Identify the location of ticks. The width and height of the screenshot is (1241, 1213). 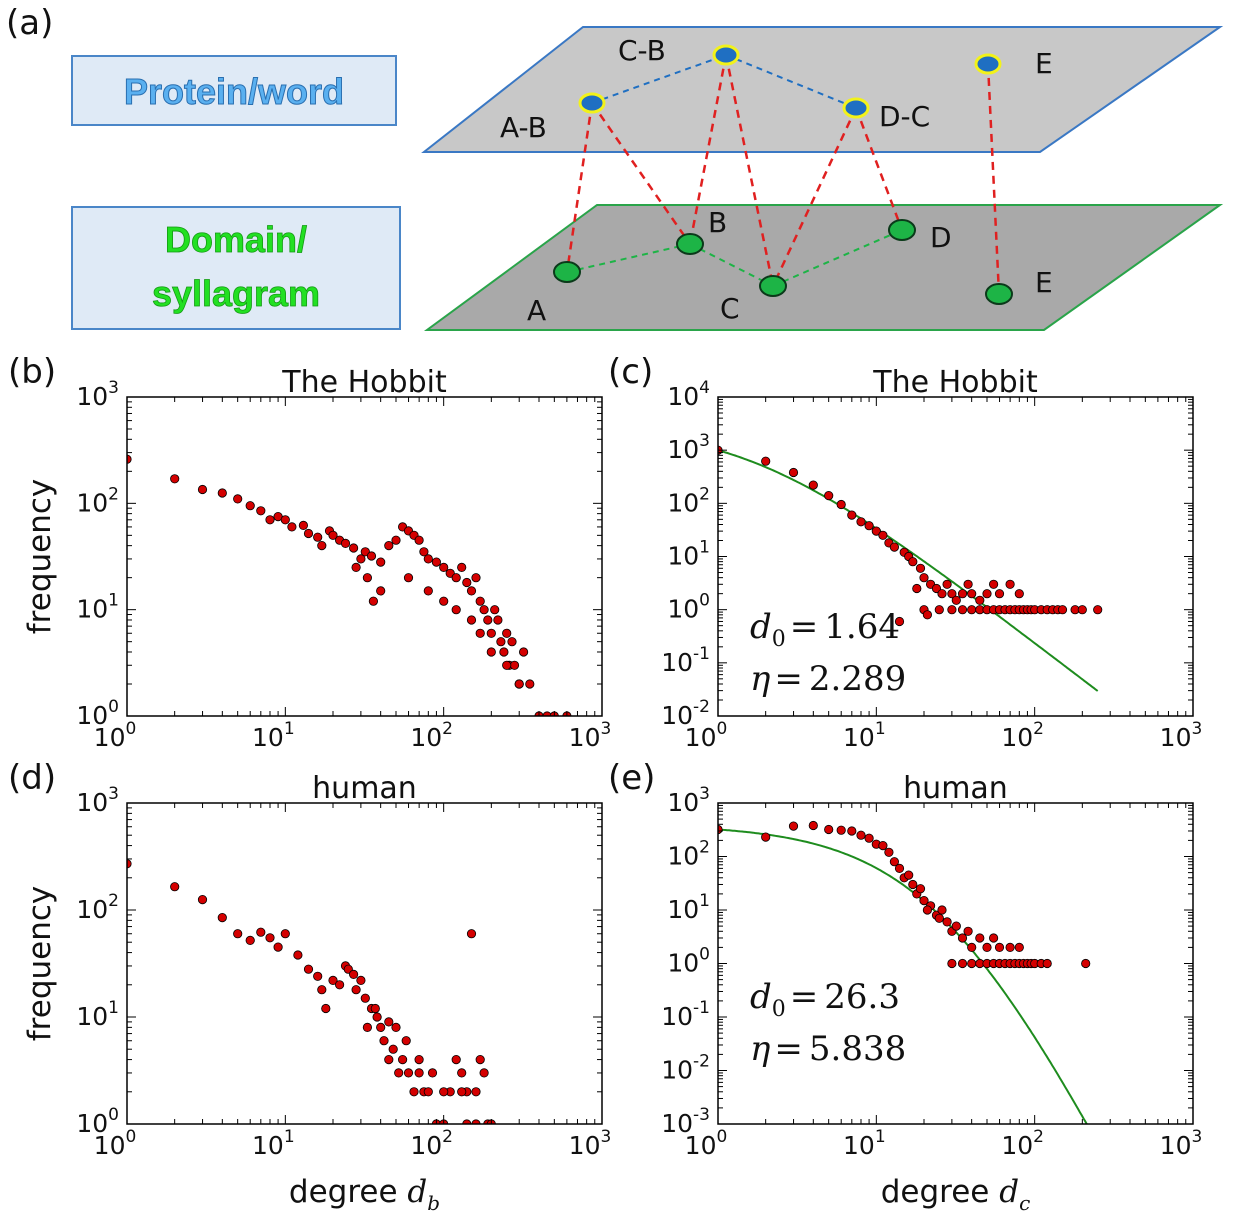
(364, 557).